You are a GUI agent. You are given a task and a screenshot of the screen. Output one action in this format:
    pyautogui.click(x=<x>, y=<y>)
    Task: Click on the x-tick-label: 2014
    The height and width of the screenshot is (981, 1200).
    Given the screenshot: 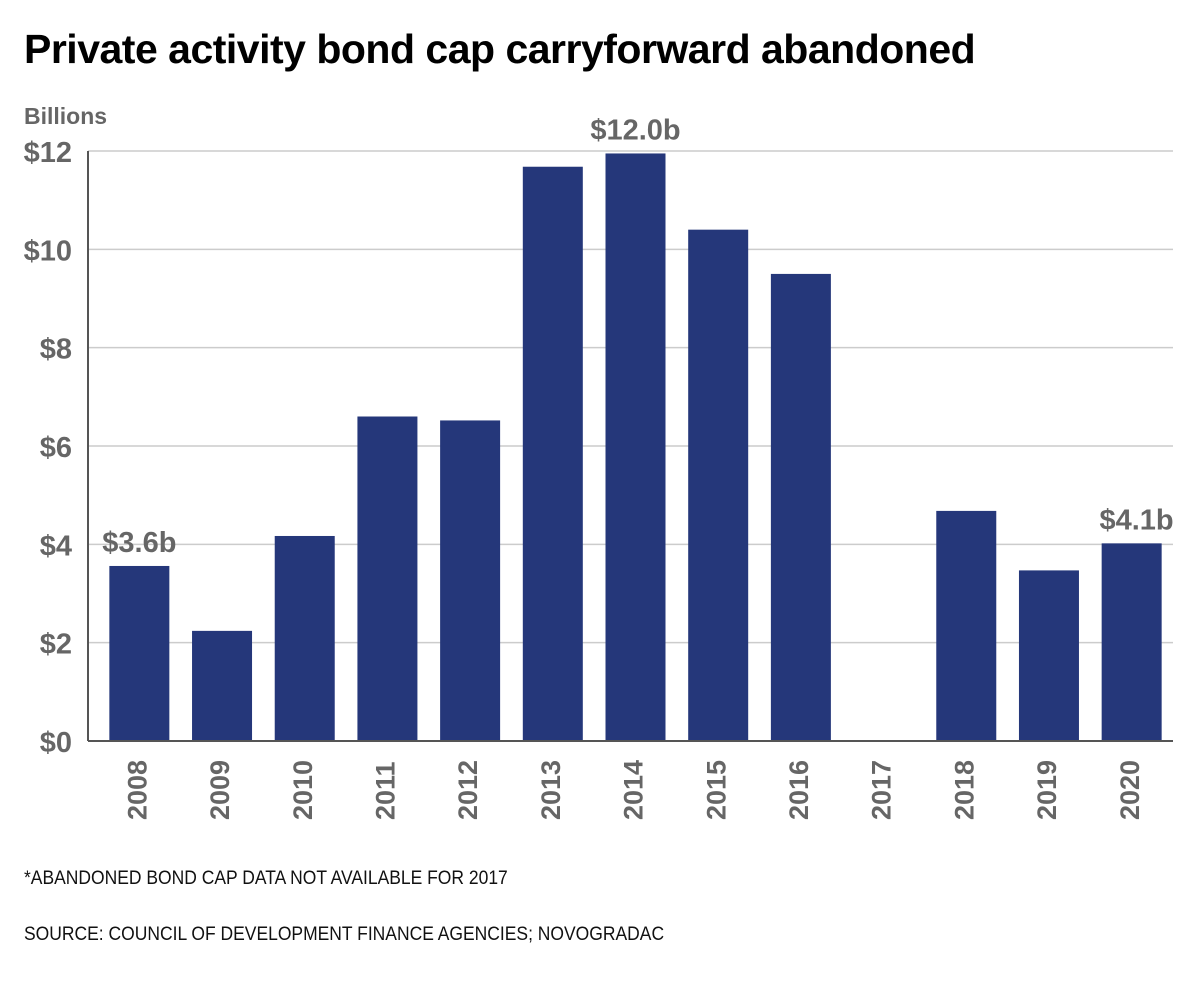 What is the action you would take?
    pyautogui.click(x=634, y=790)
    